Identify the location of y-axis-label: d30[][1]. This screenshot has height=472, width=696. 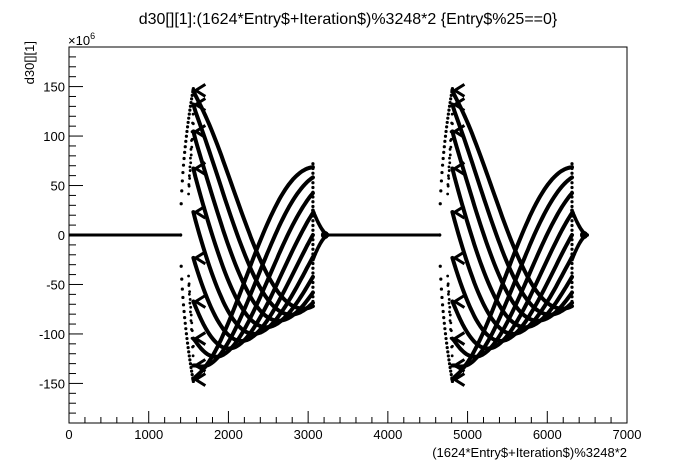
(29, 62).